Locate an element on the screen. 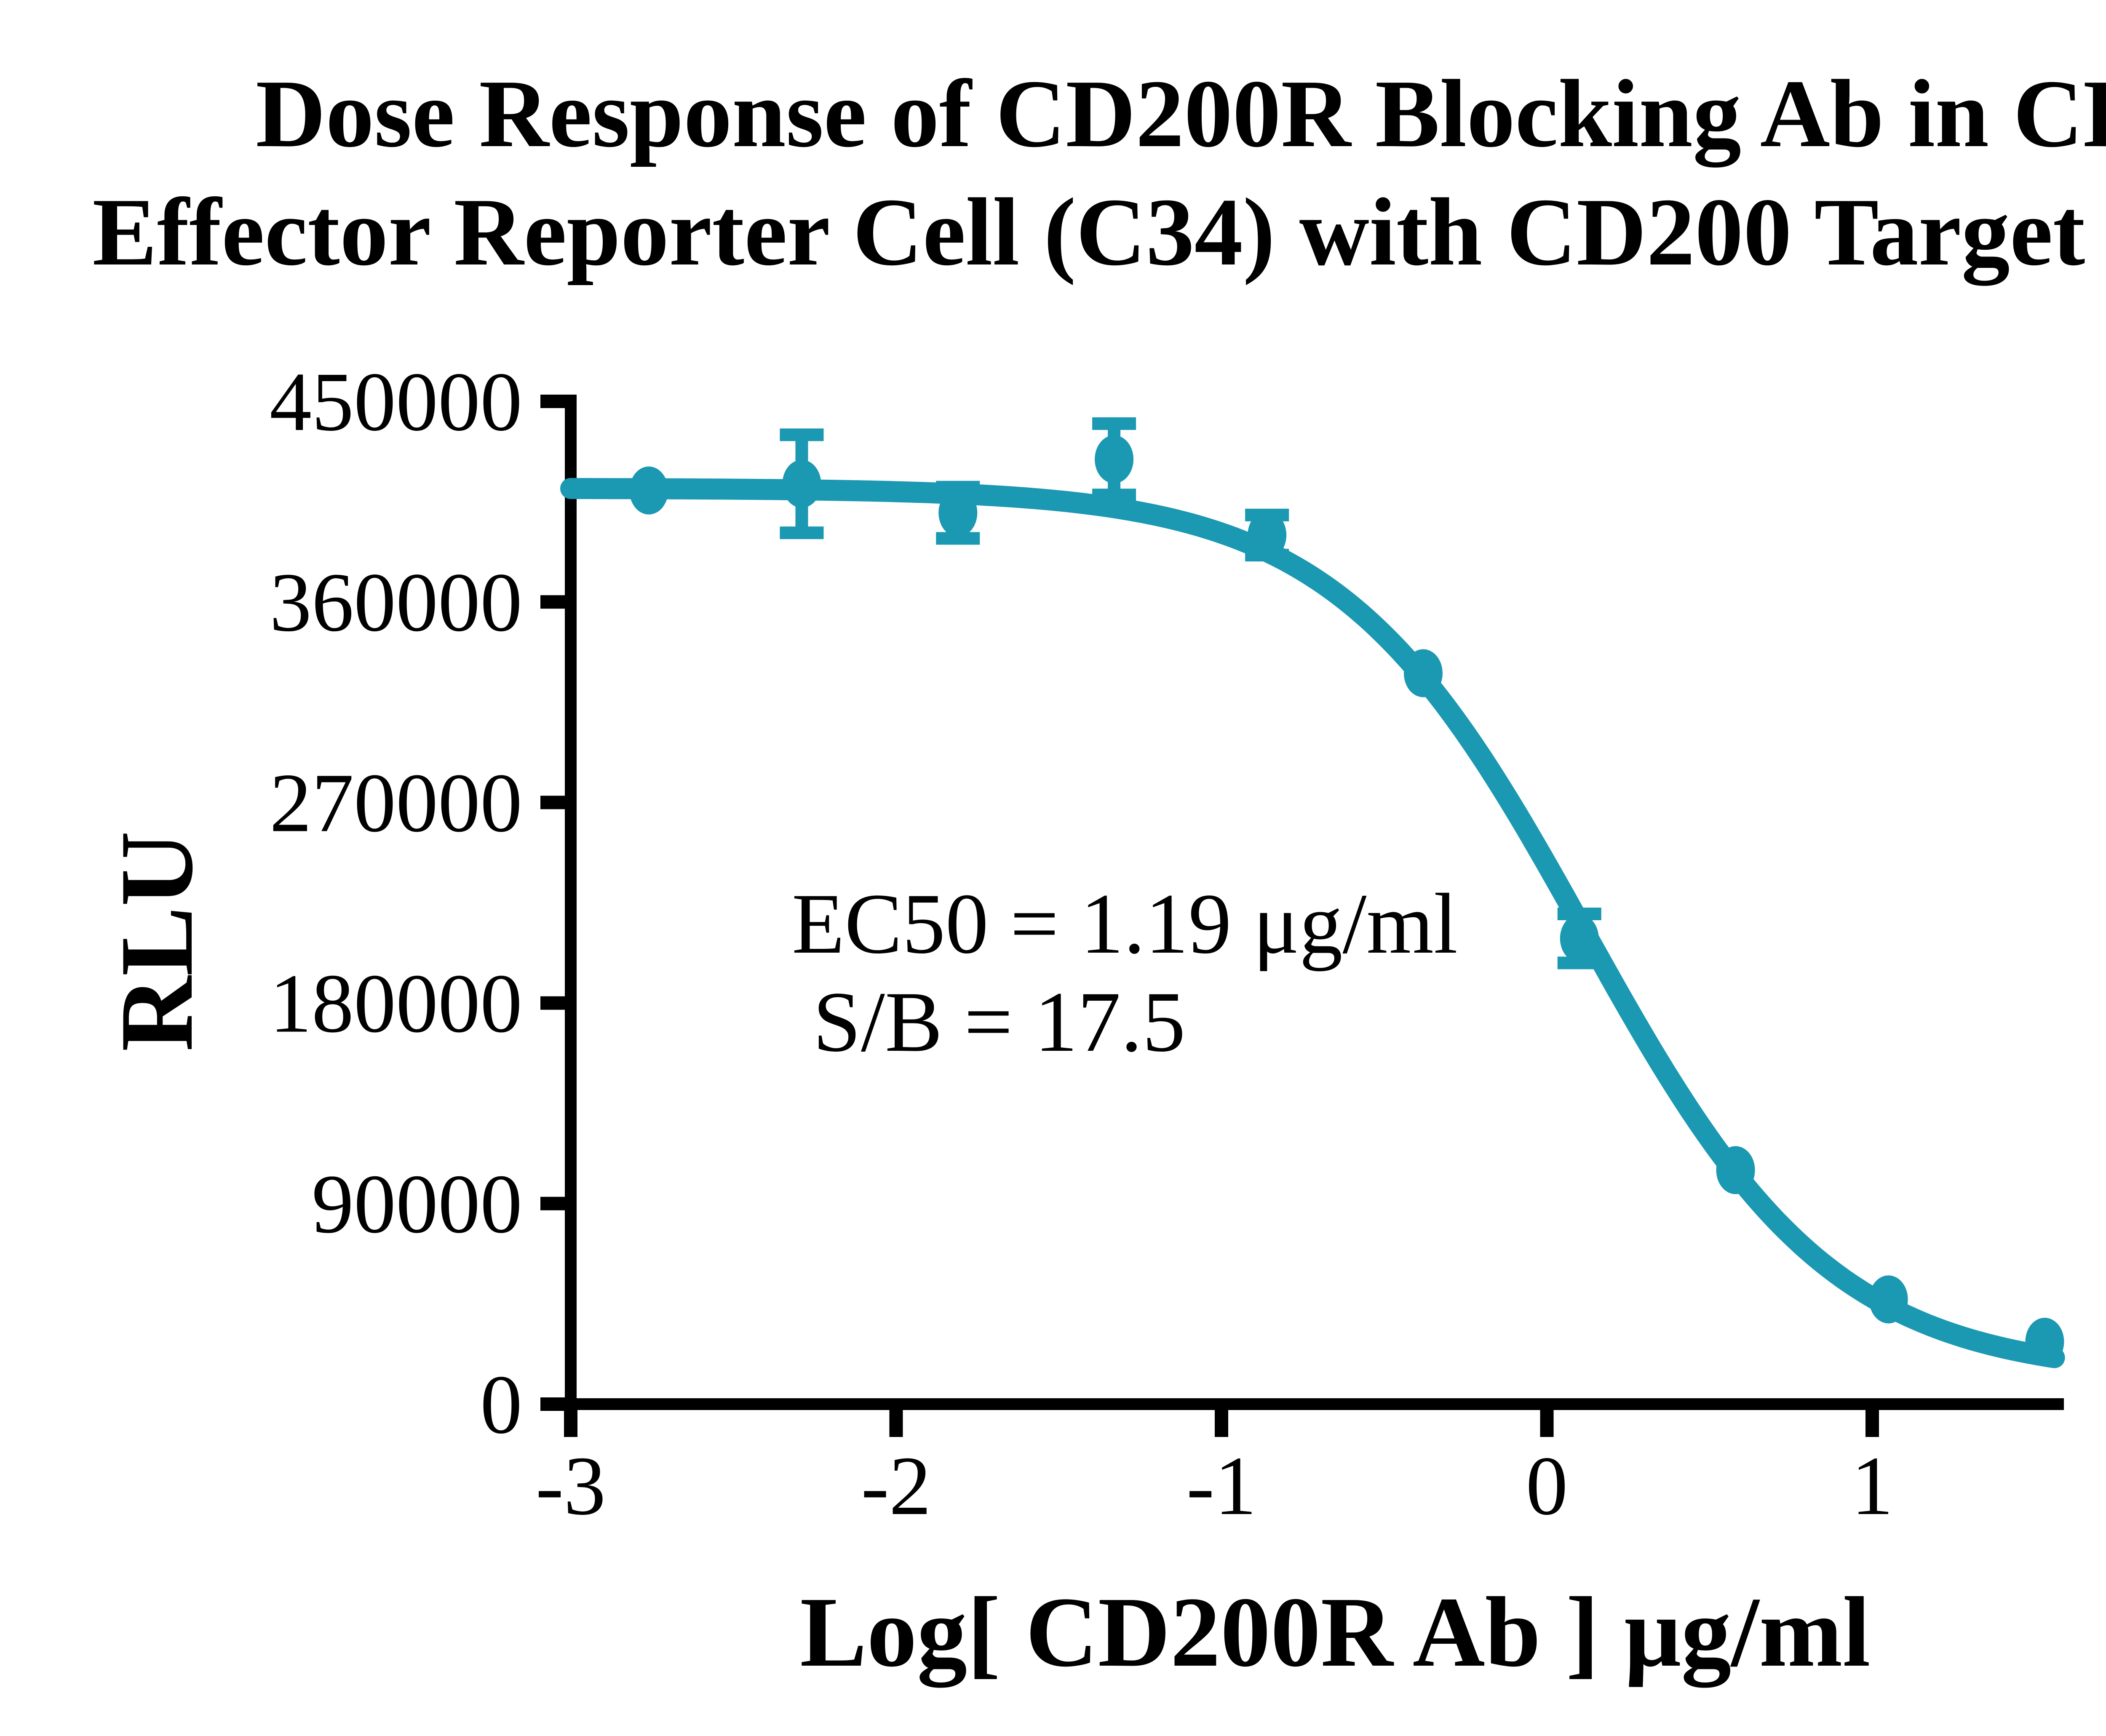 This screenshot has width=2106, height=1736. x-tick-label: 1 is located at coordinates (1872, 1486).